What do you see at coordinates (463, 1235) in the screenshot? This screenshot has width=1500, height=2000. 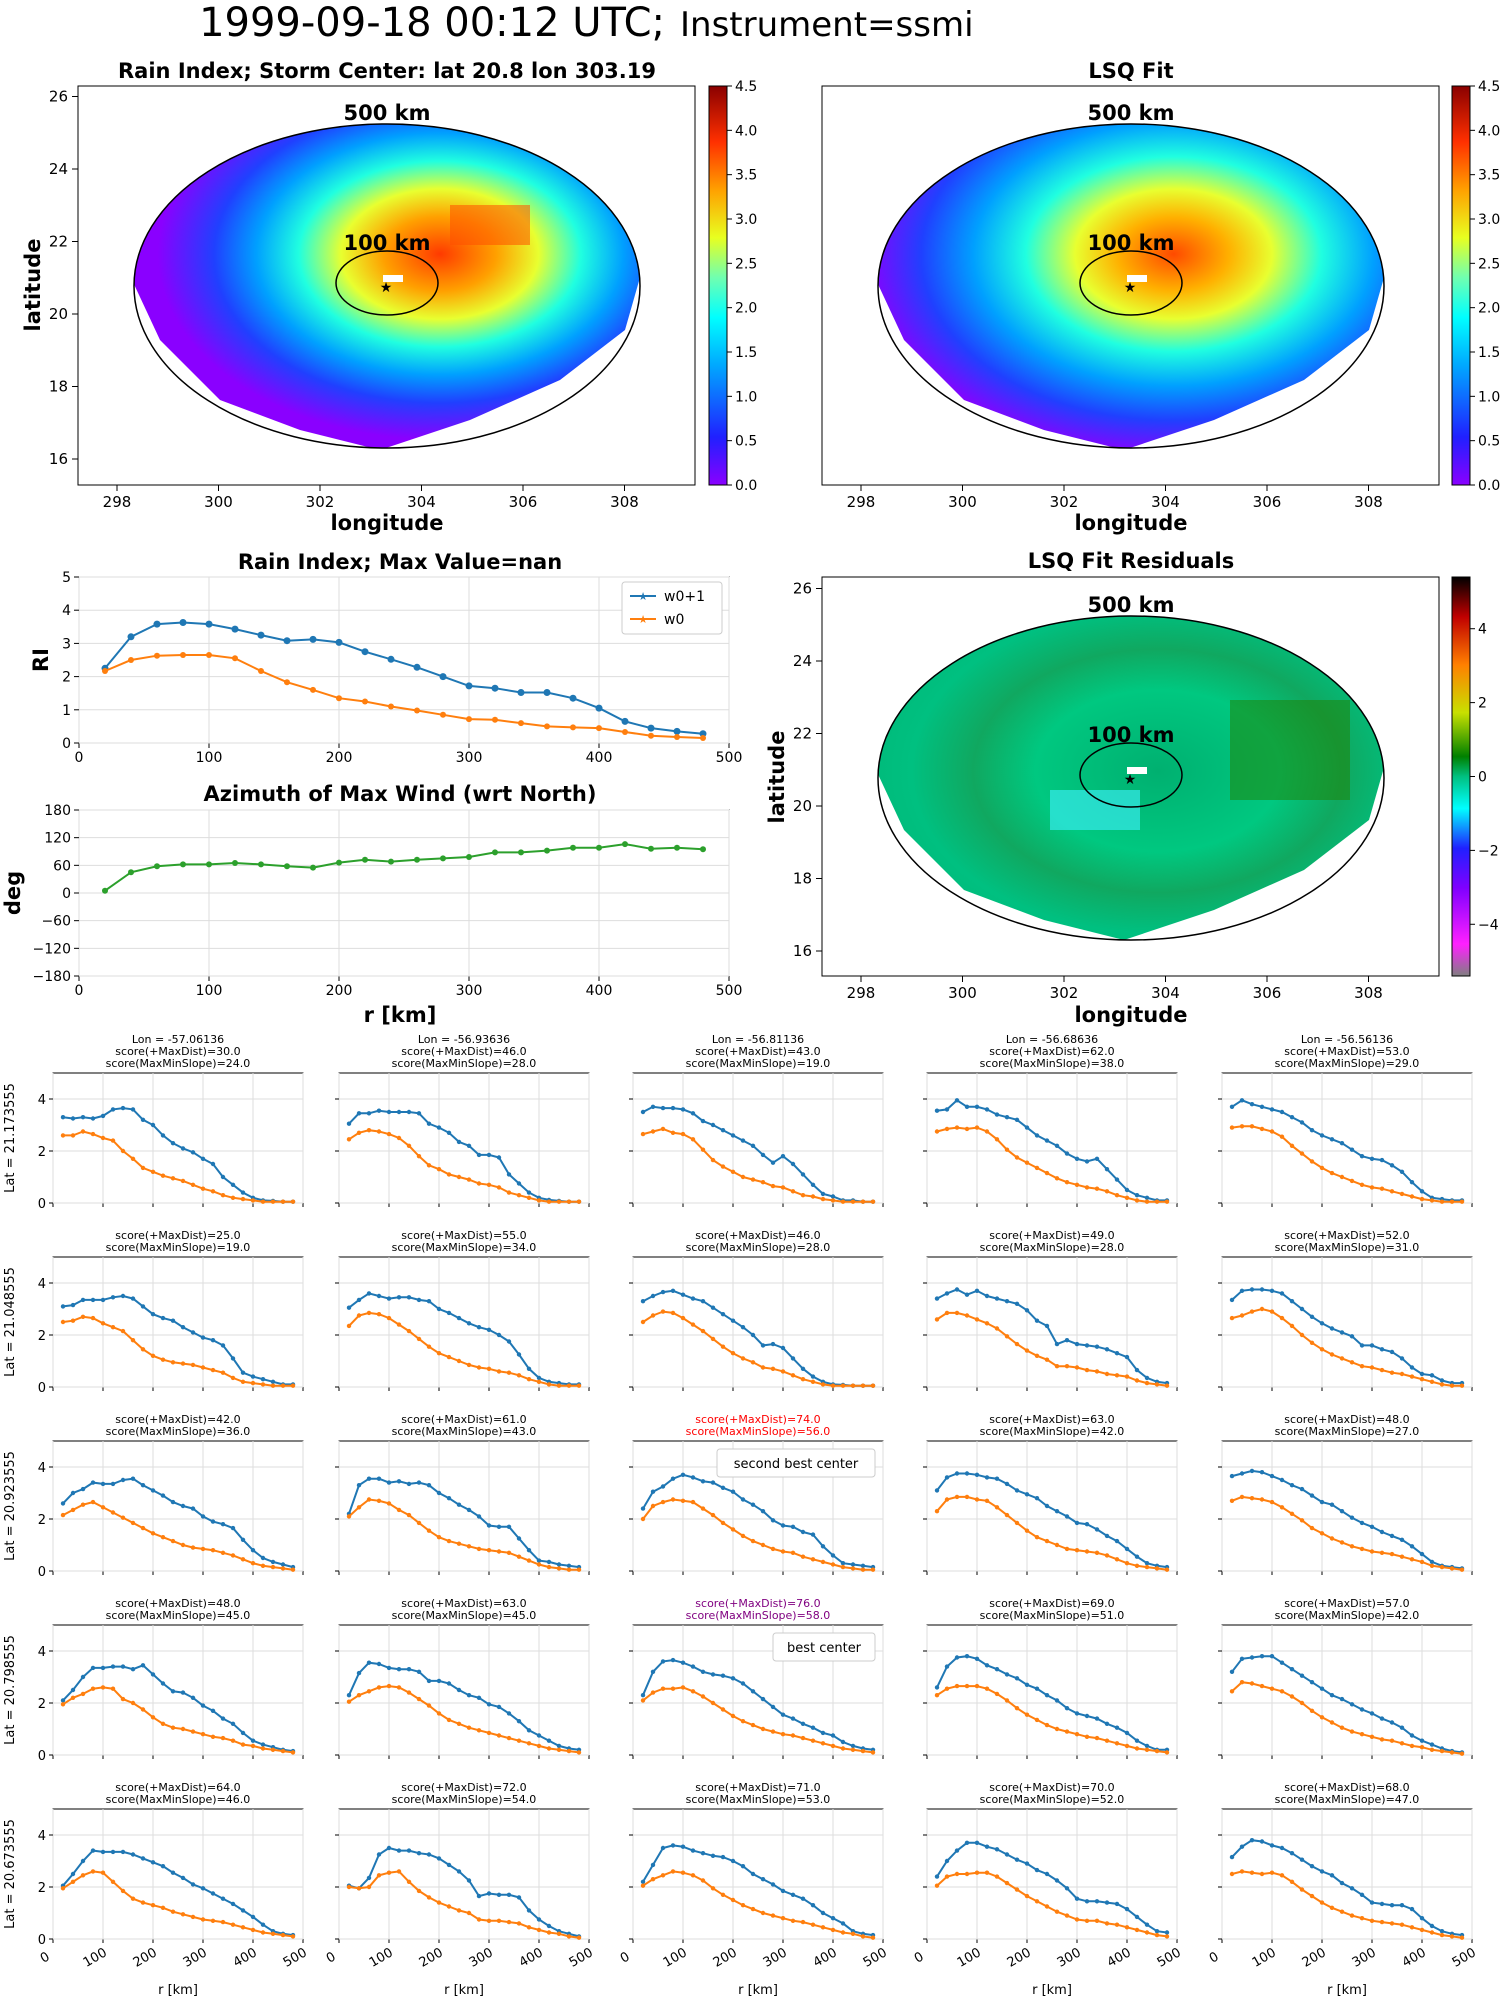 I see `panel-score-maxdist: score(+MaxDist)=55.0` at bounding box center [463, 1235].